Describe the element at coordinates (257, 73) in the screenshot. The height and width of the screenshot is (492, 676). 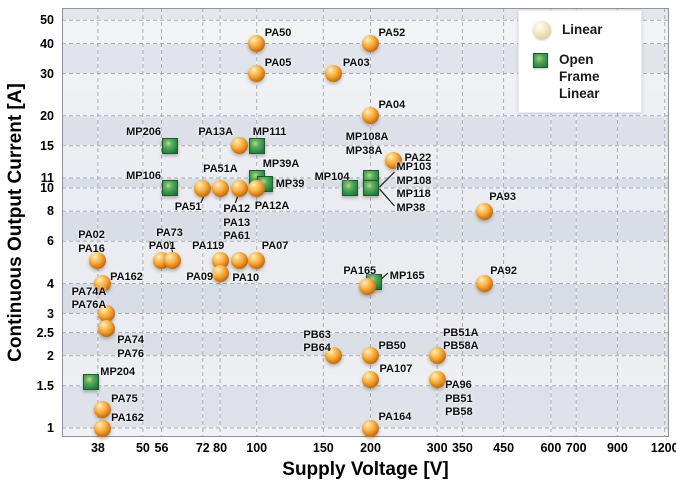
I see `sphere-PA05` at that location.